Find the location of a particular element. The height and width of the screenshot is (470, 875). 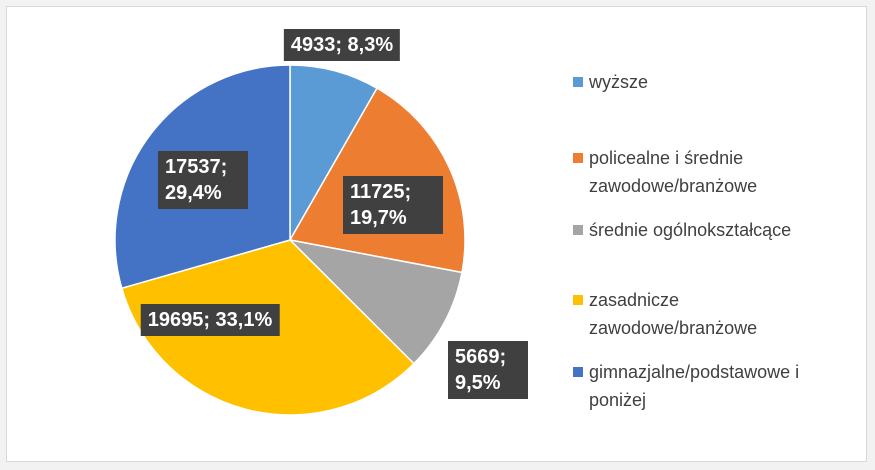

legend-label: gimnazjalne/podstawowe i poniżej is located at coordinates (694, 386).